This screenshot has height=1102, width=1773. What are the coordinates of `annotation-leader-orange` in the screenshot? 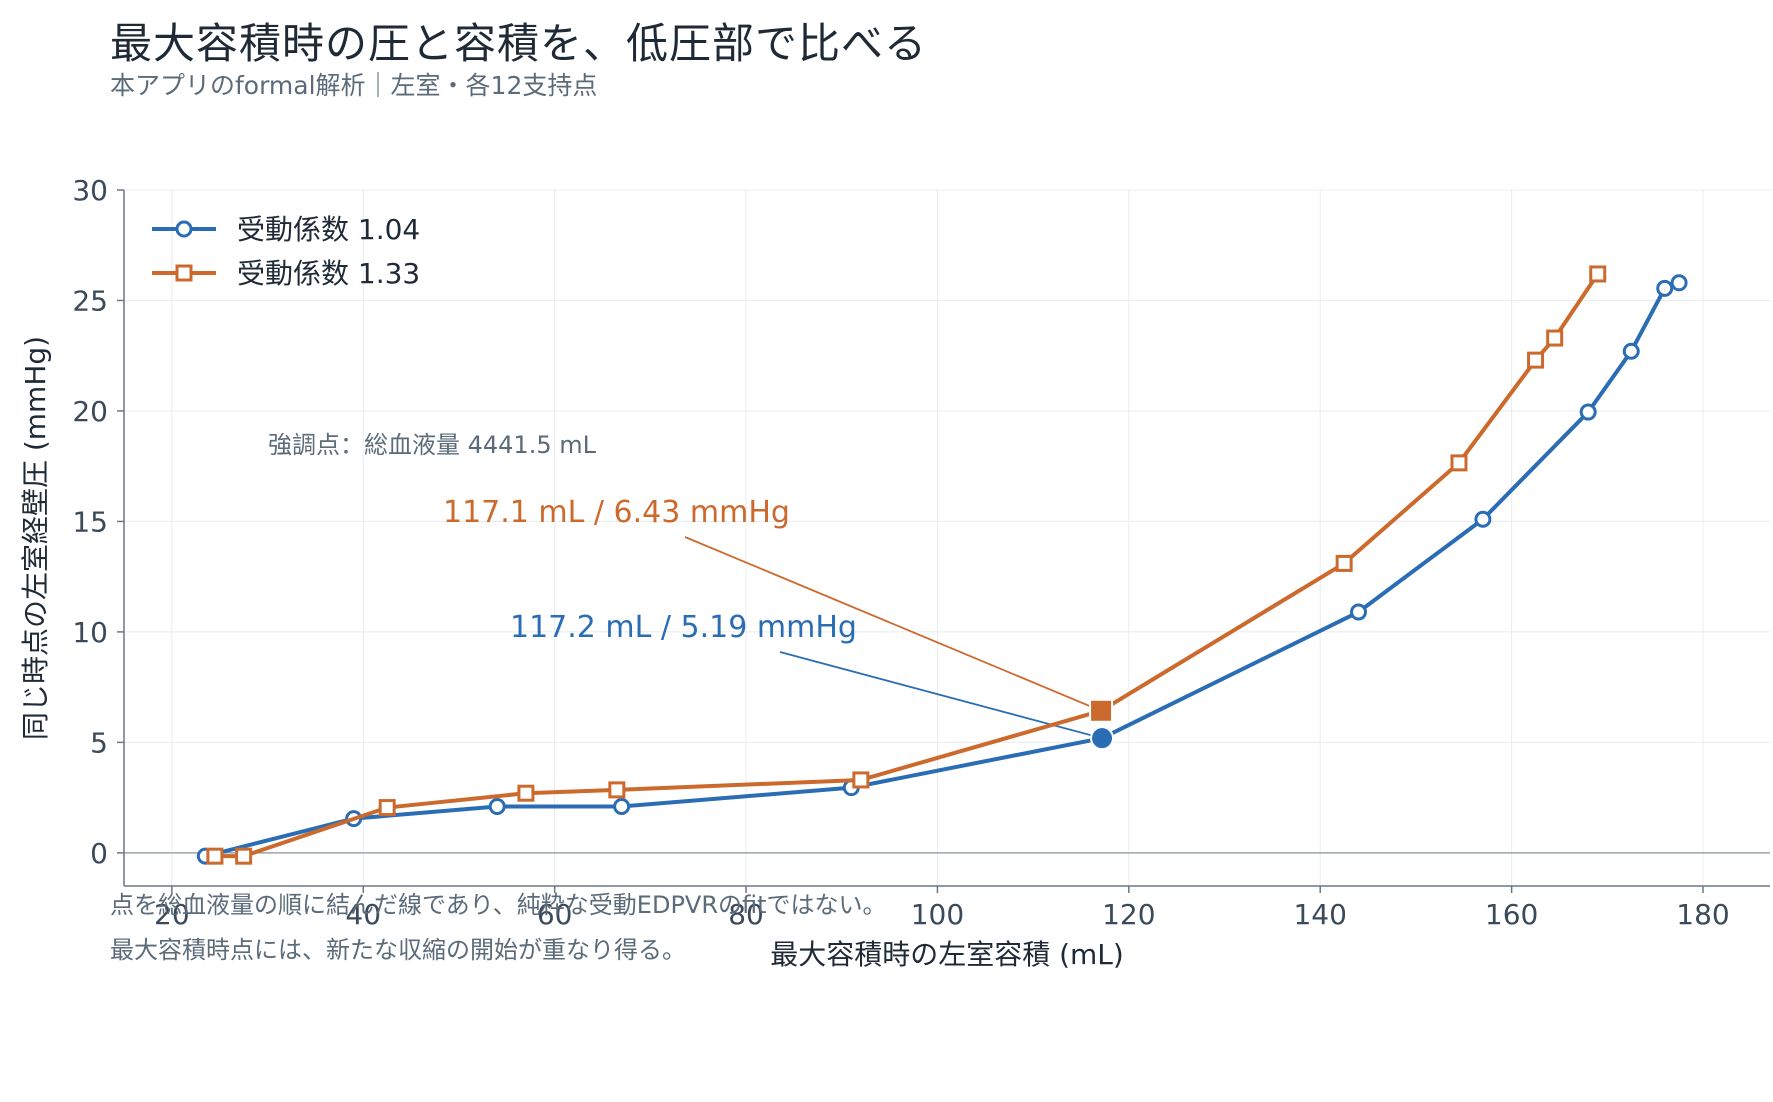 It's located at (893, 624).